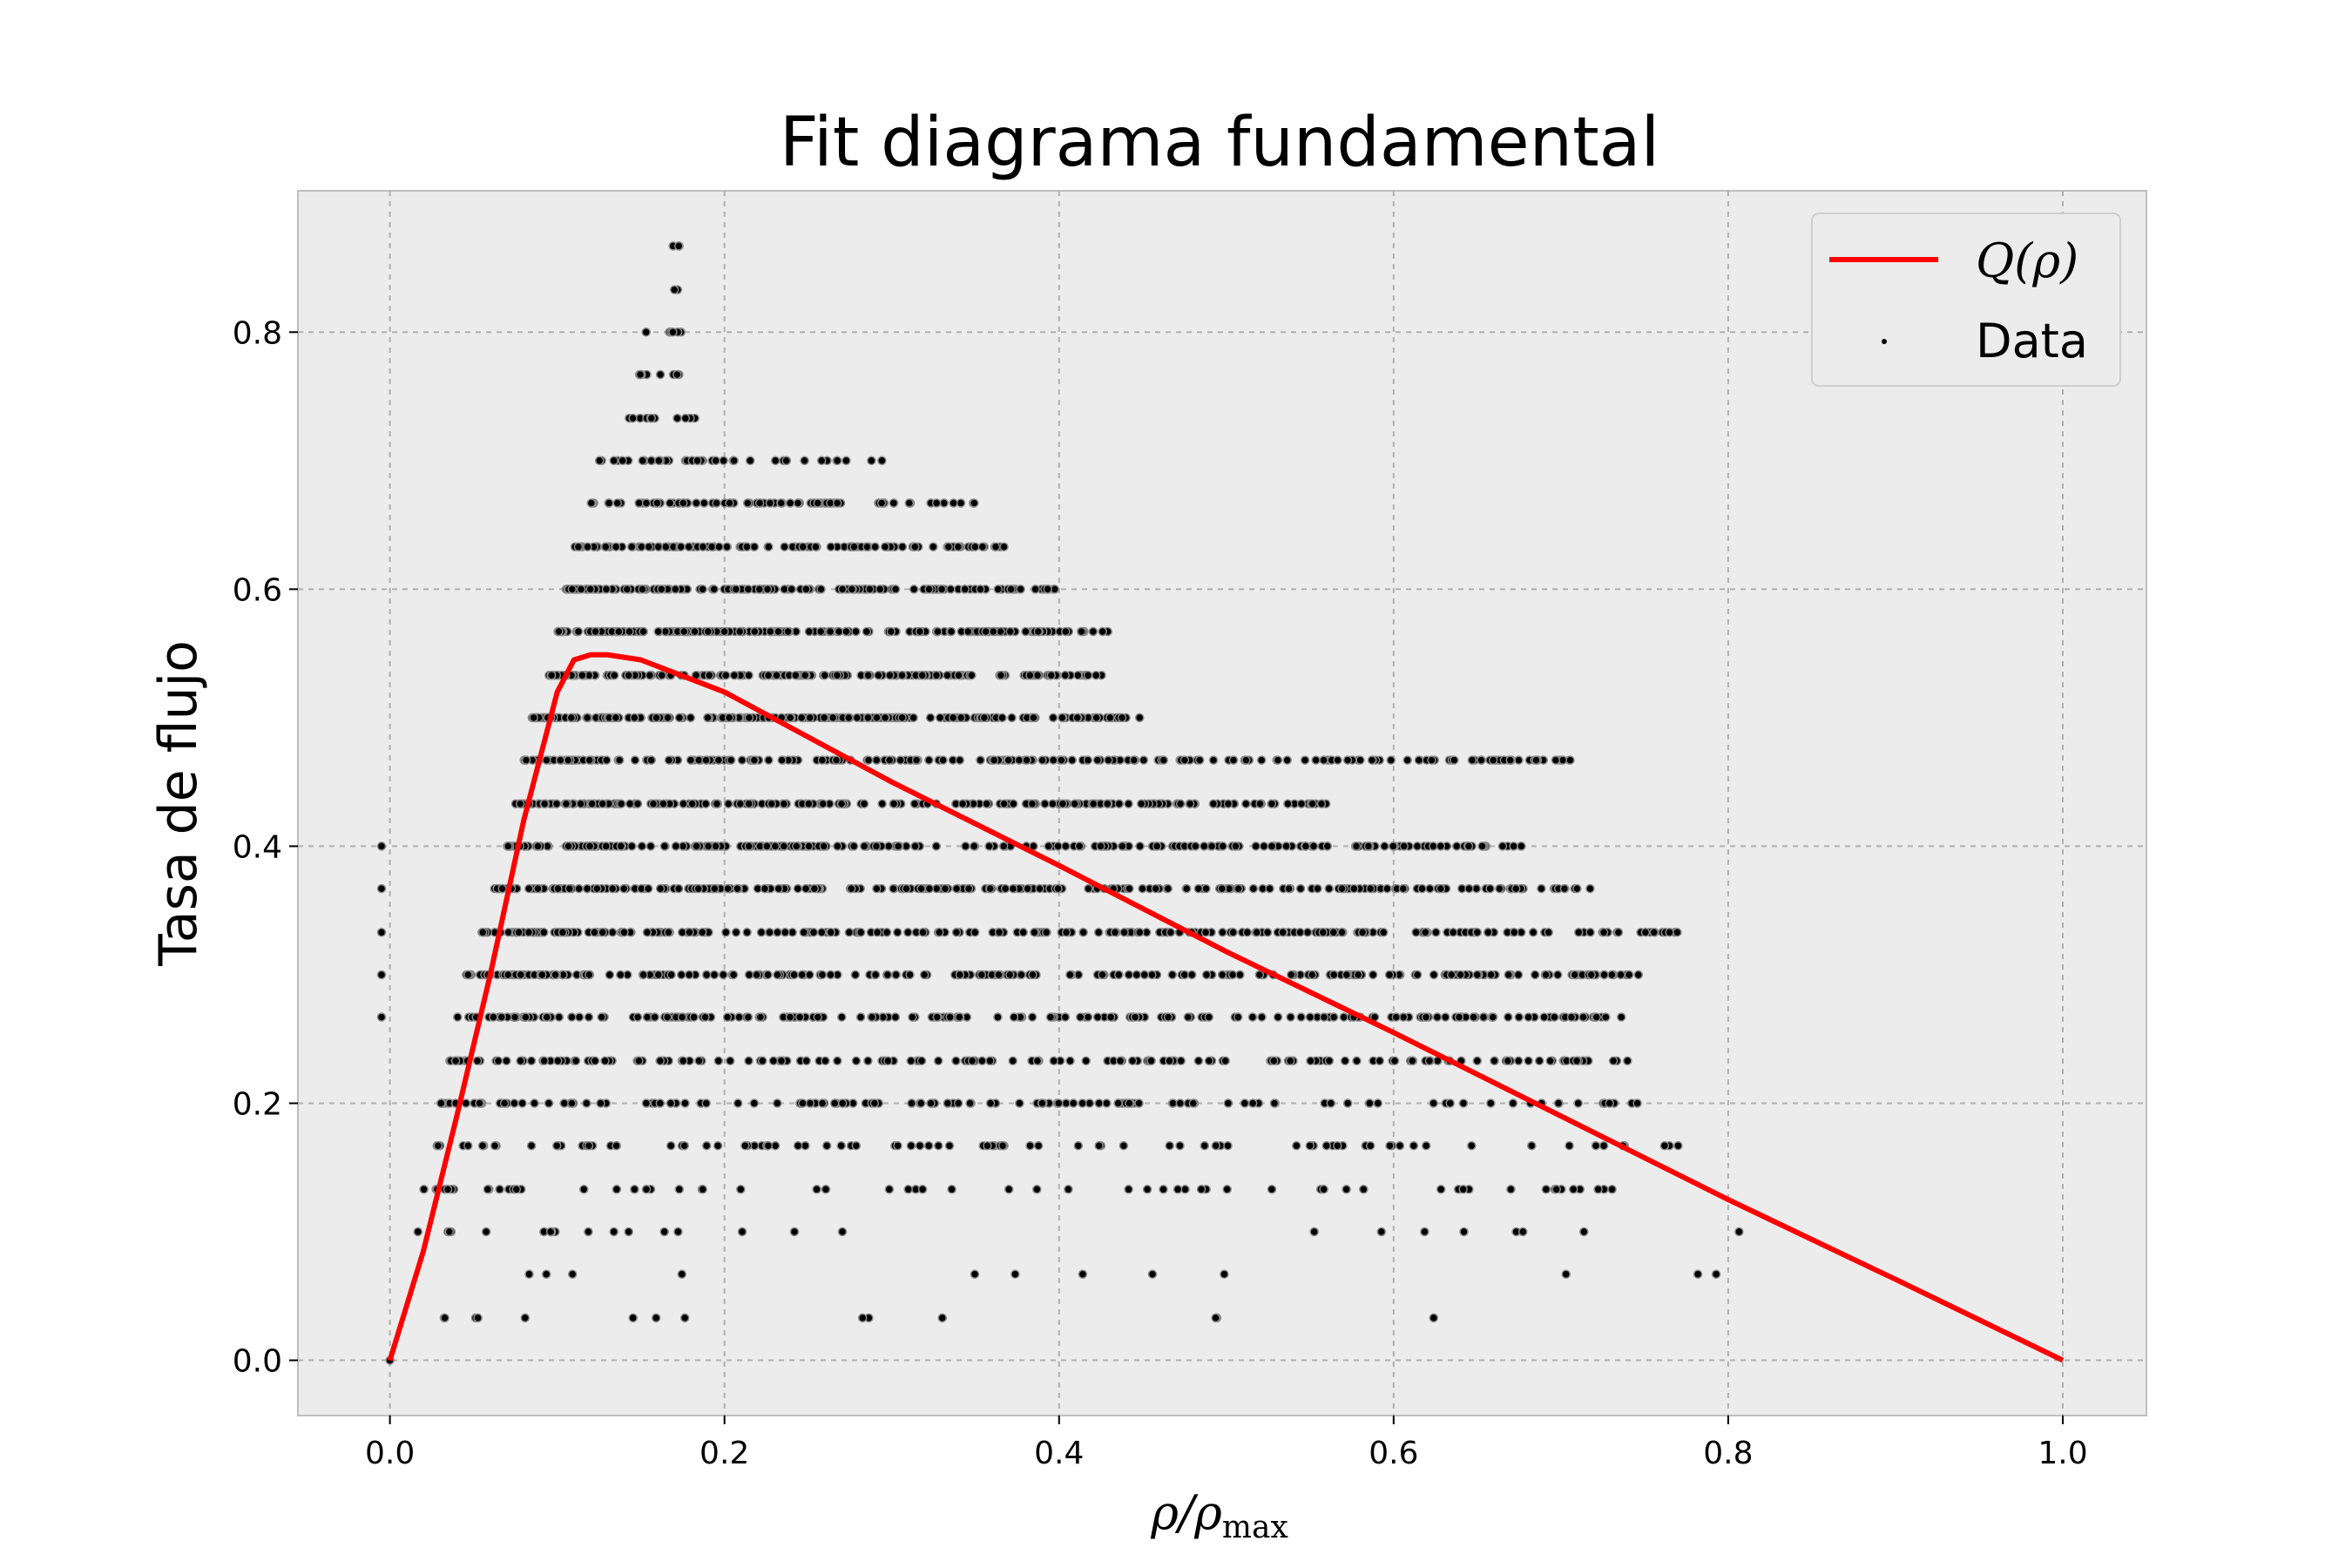 Image resolution: width=2352 pixels, height=1568 pixels. I want to click on x-tick-label: 0.8, so click(1728, 1453).